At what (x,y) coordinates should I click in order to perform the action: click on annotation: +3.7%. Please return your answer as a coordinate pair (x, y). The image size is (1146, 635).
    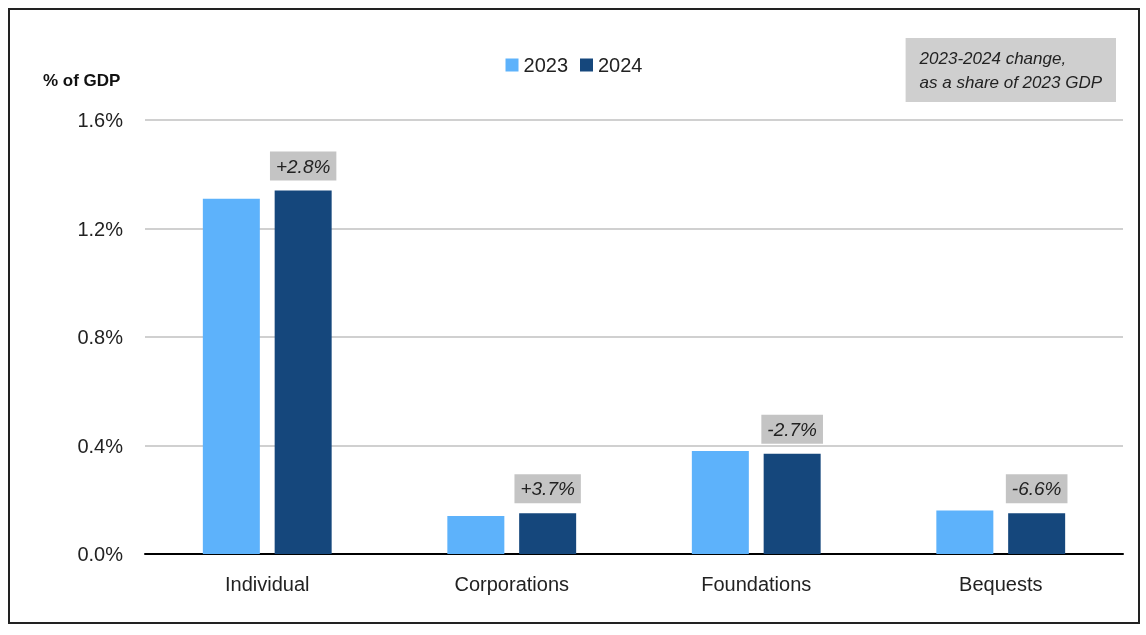
    Looking at the image, I should click on (547, 489).